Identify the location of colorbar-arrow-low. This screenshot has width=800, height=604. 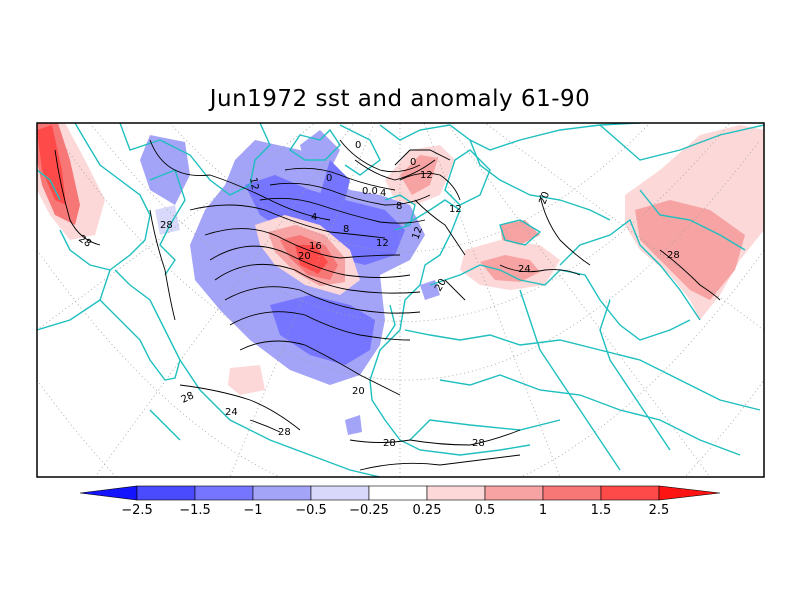
(108, 493).